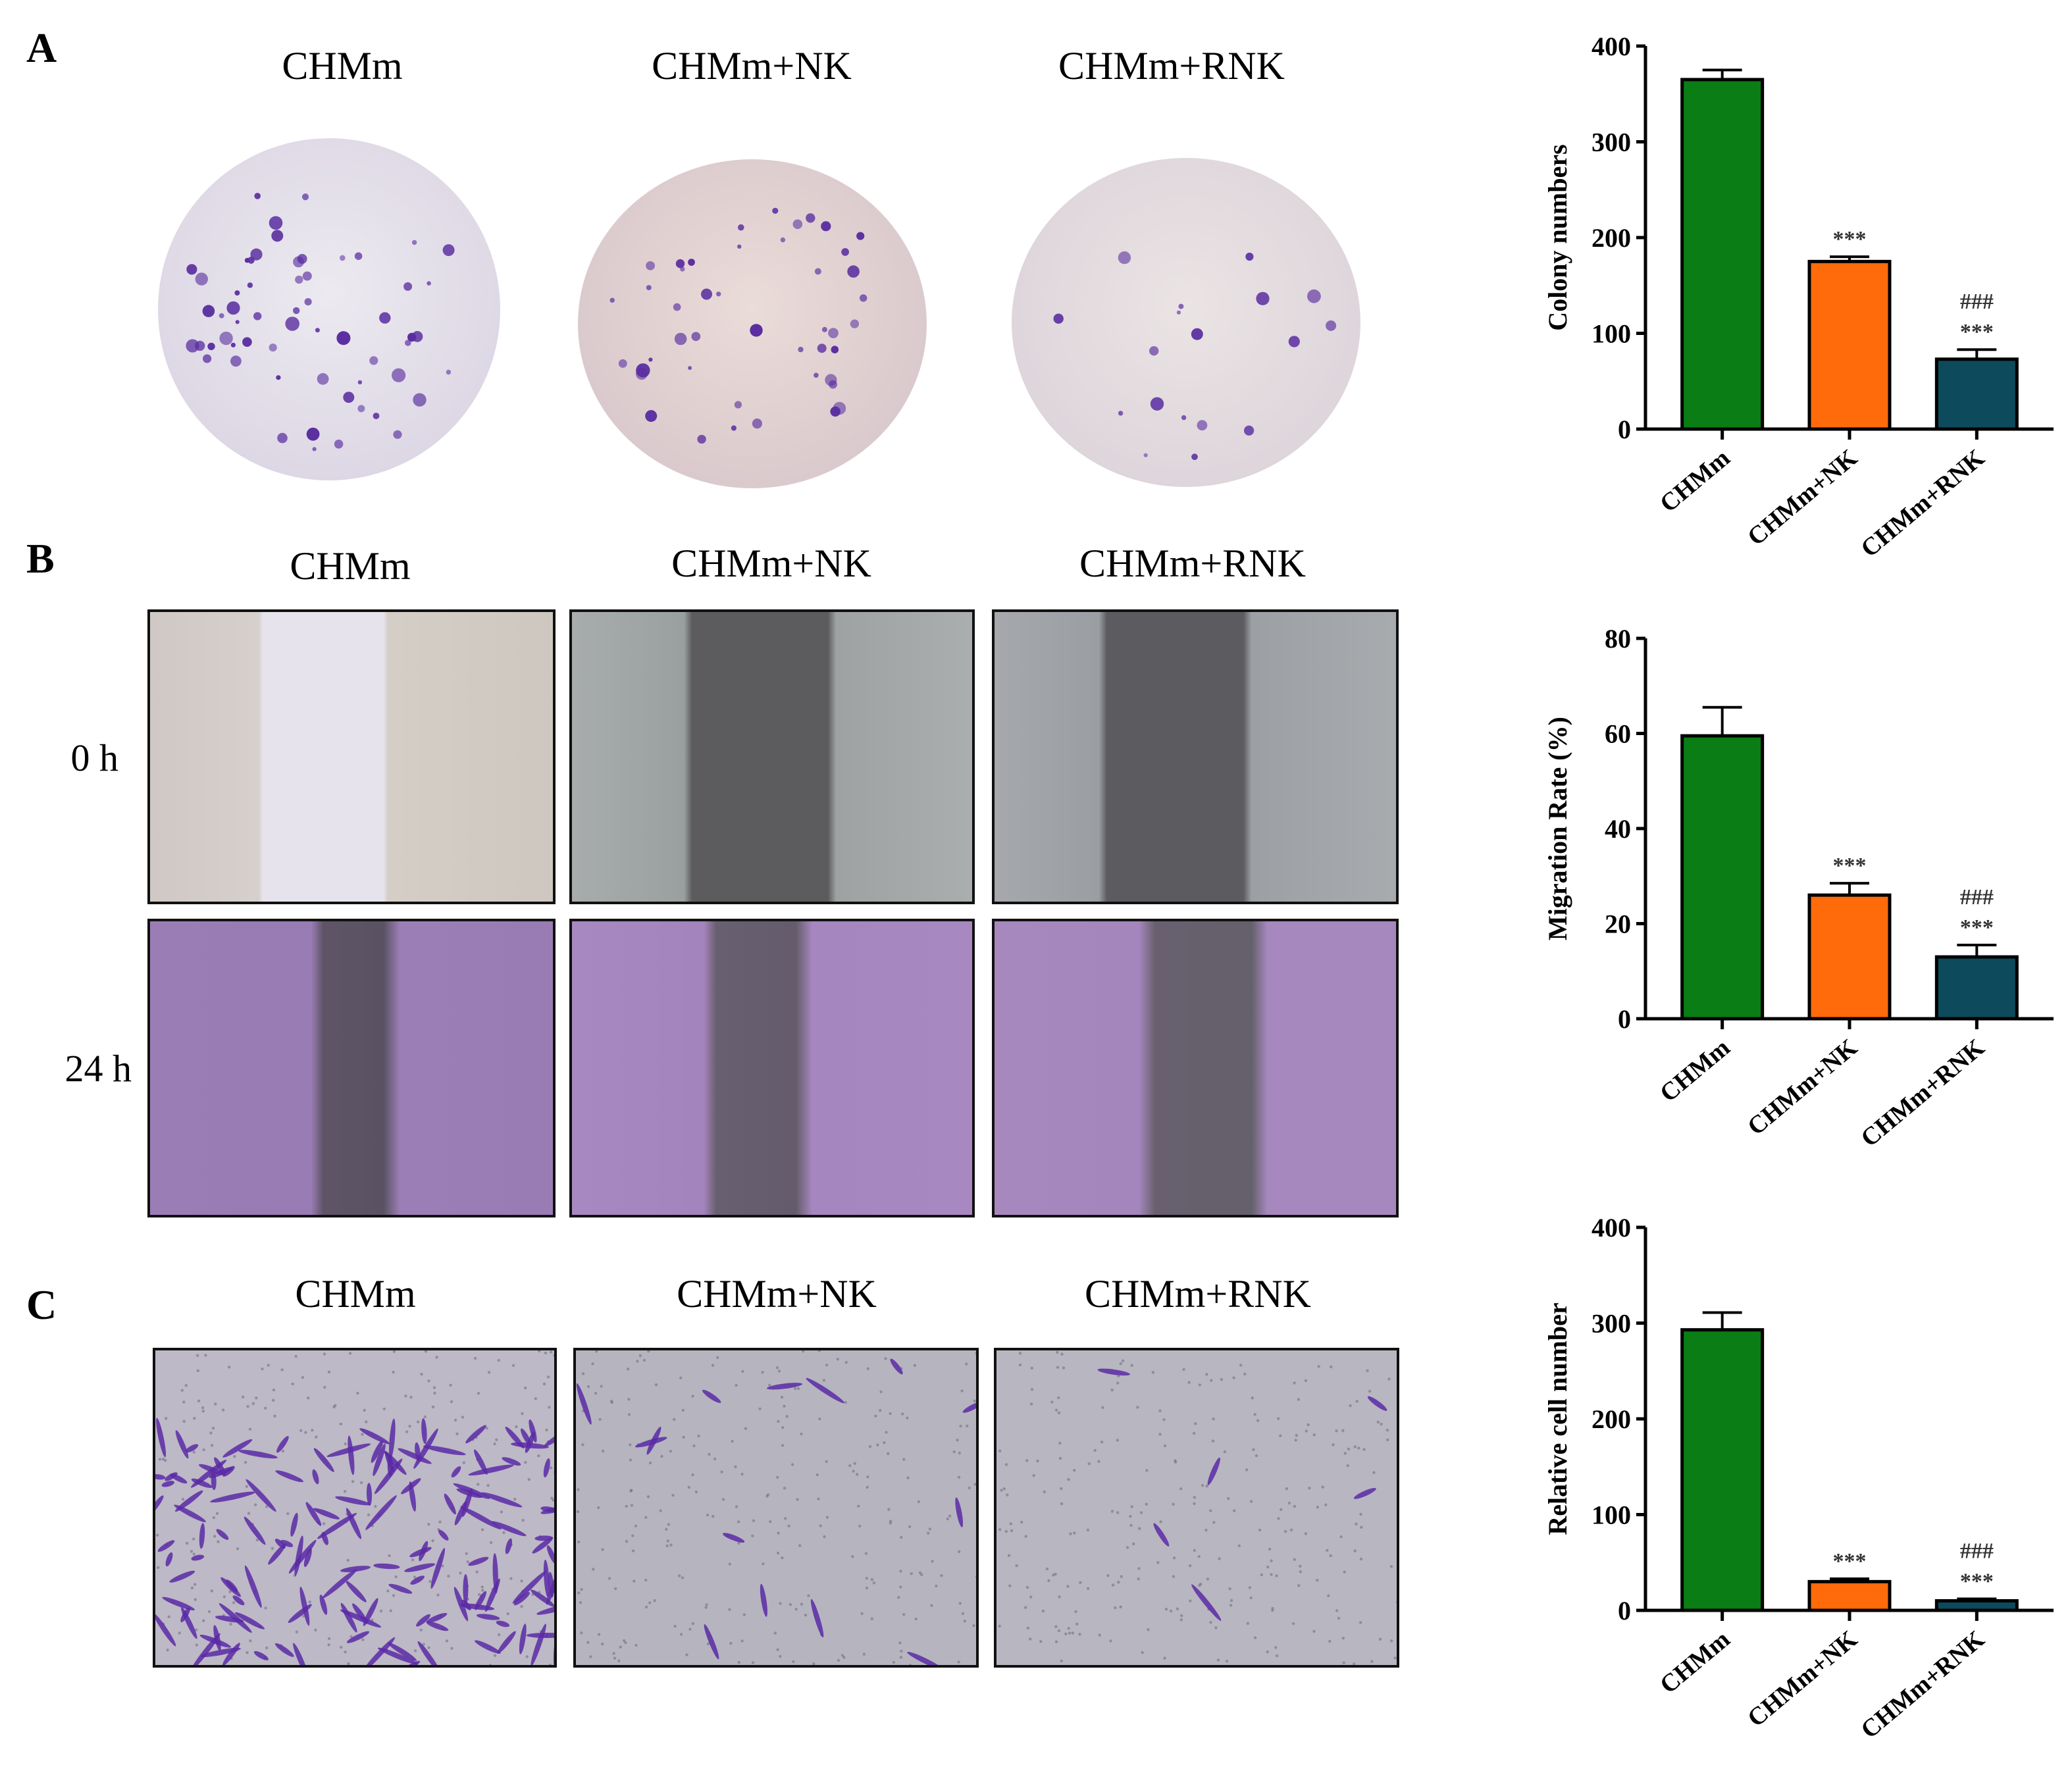 The width and height of the screenshot is (2070, 1792). I want to click on significance-marker: ***, so click(1850, 239).